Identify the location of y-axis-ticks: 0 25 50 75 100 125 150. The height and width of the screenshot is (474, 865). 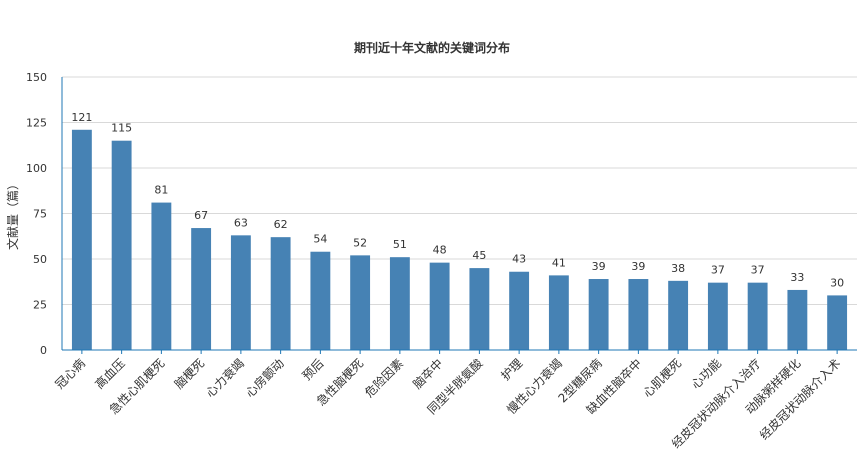
(36, 214).